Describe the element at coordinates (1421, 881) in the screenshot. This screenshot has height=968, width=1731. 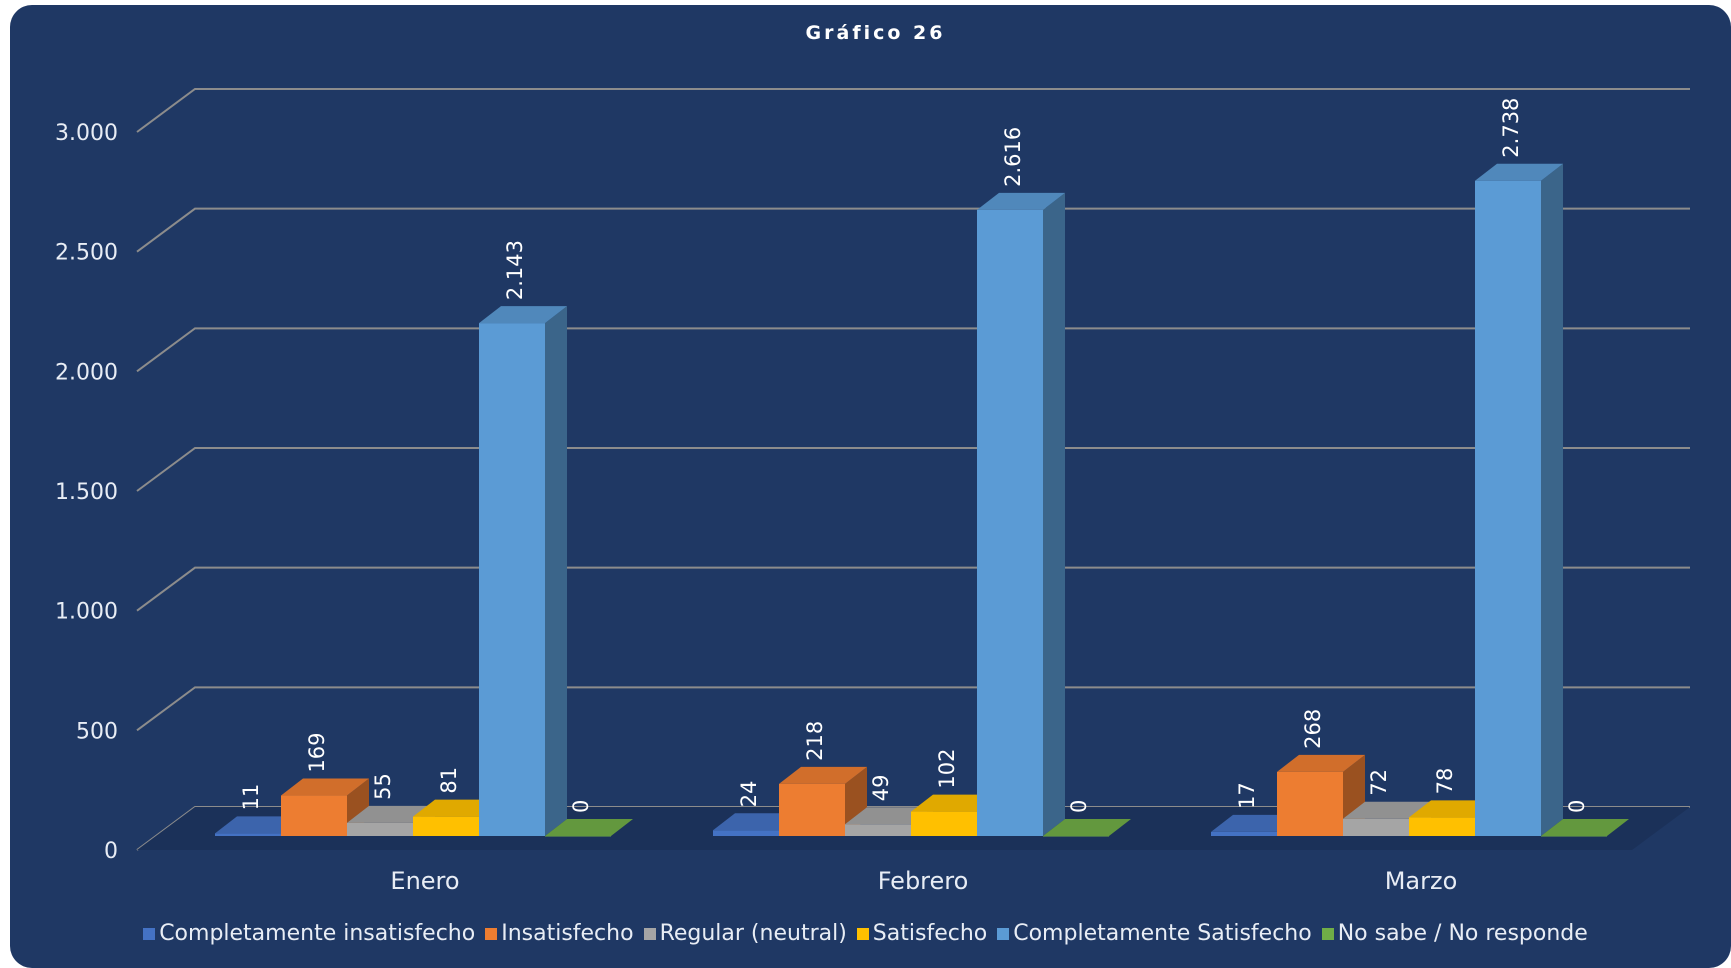
I see `x-tick-label: Marzo` at that location.